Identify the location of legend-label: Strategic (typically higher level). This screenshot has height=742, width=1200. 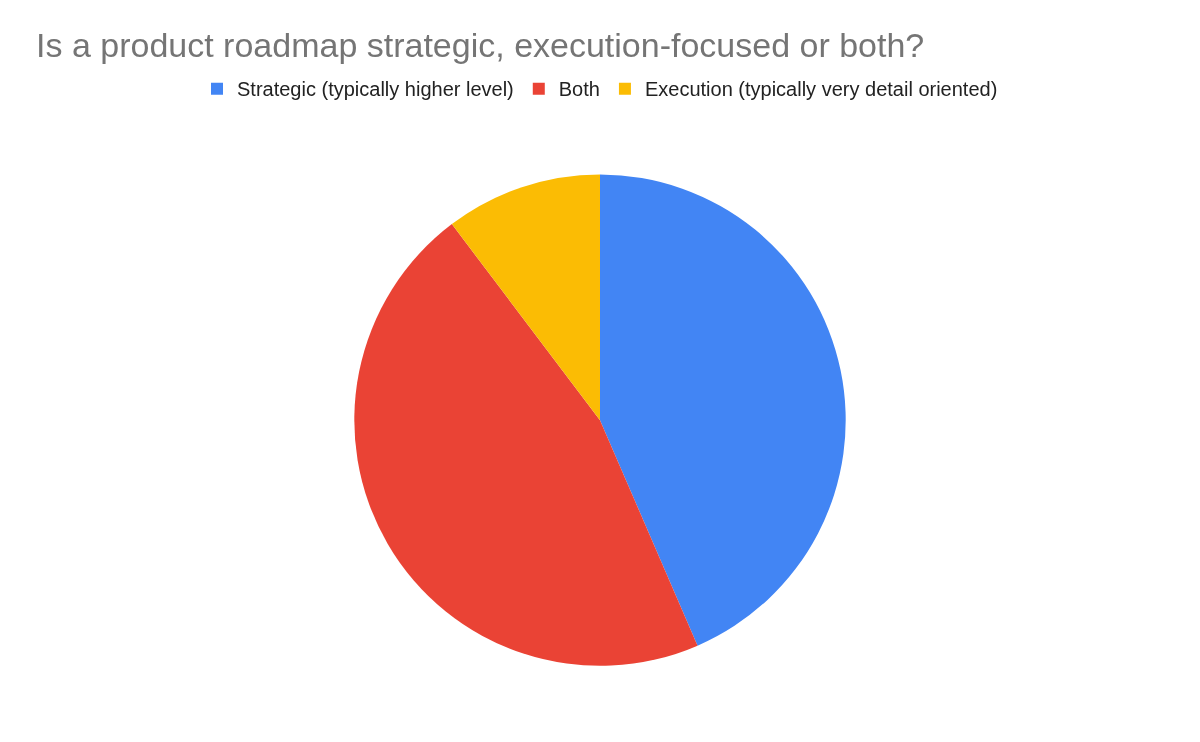
(375, 89).